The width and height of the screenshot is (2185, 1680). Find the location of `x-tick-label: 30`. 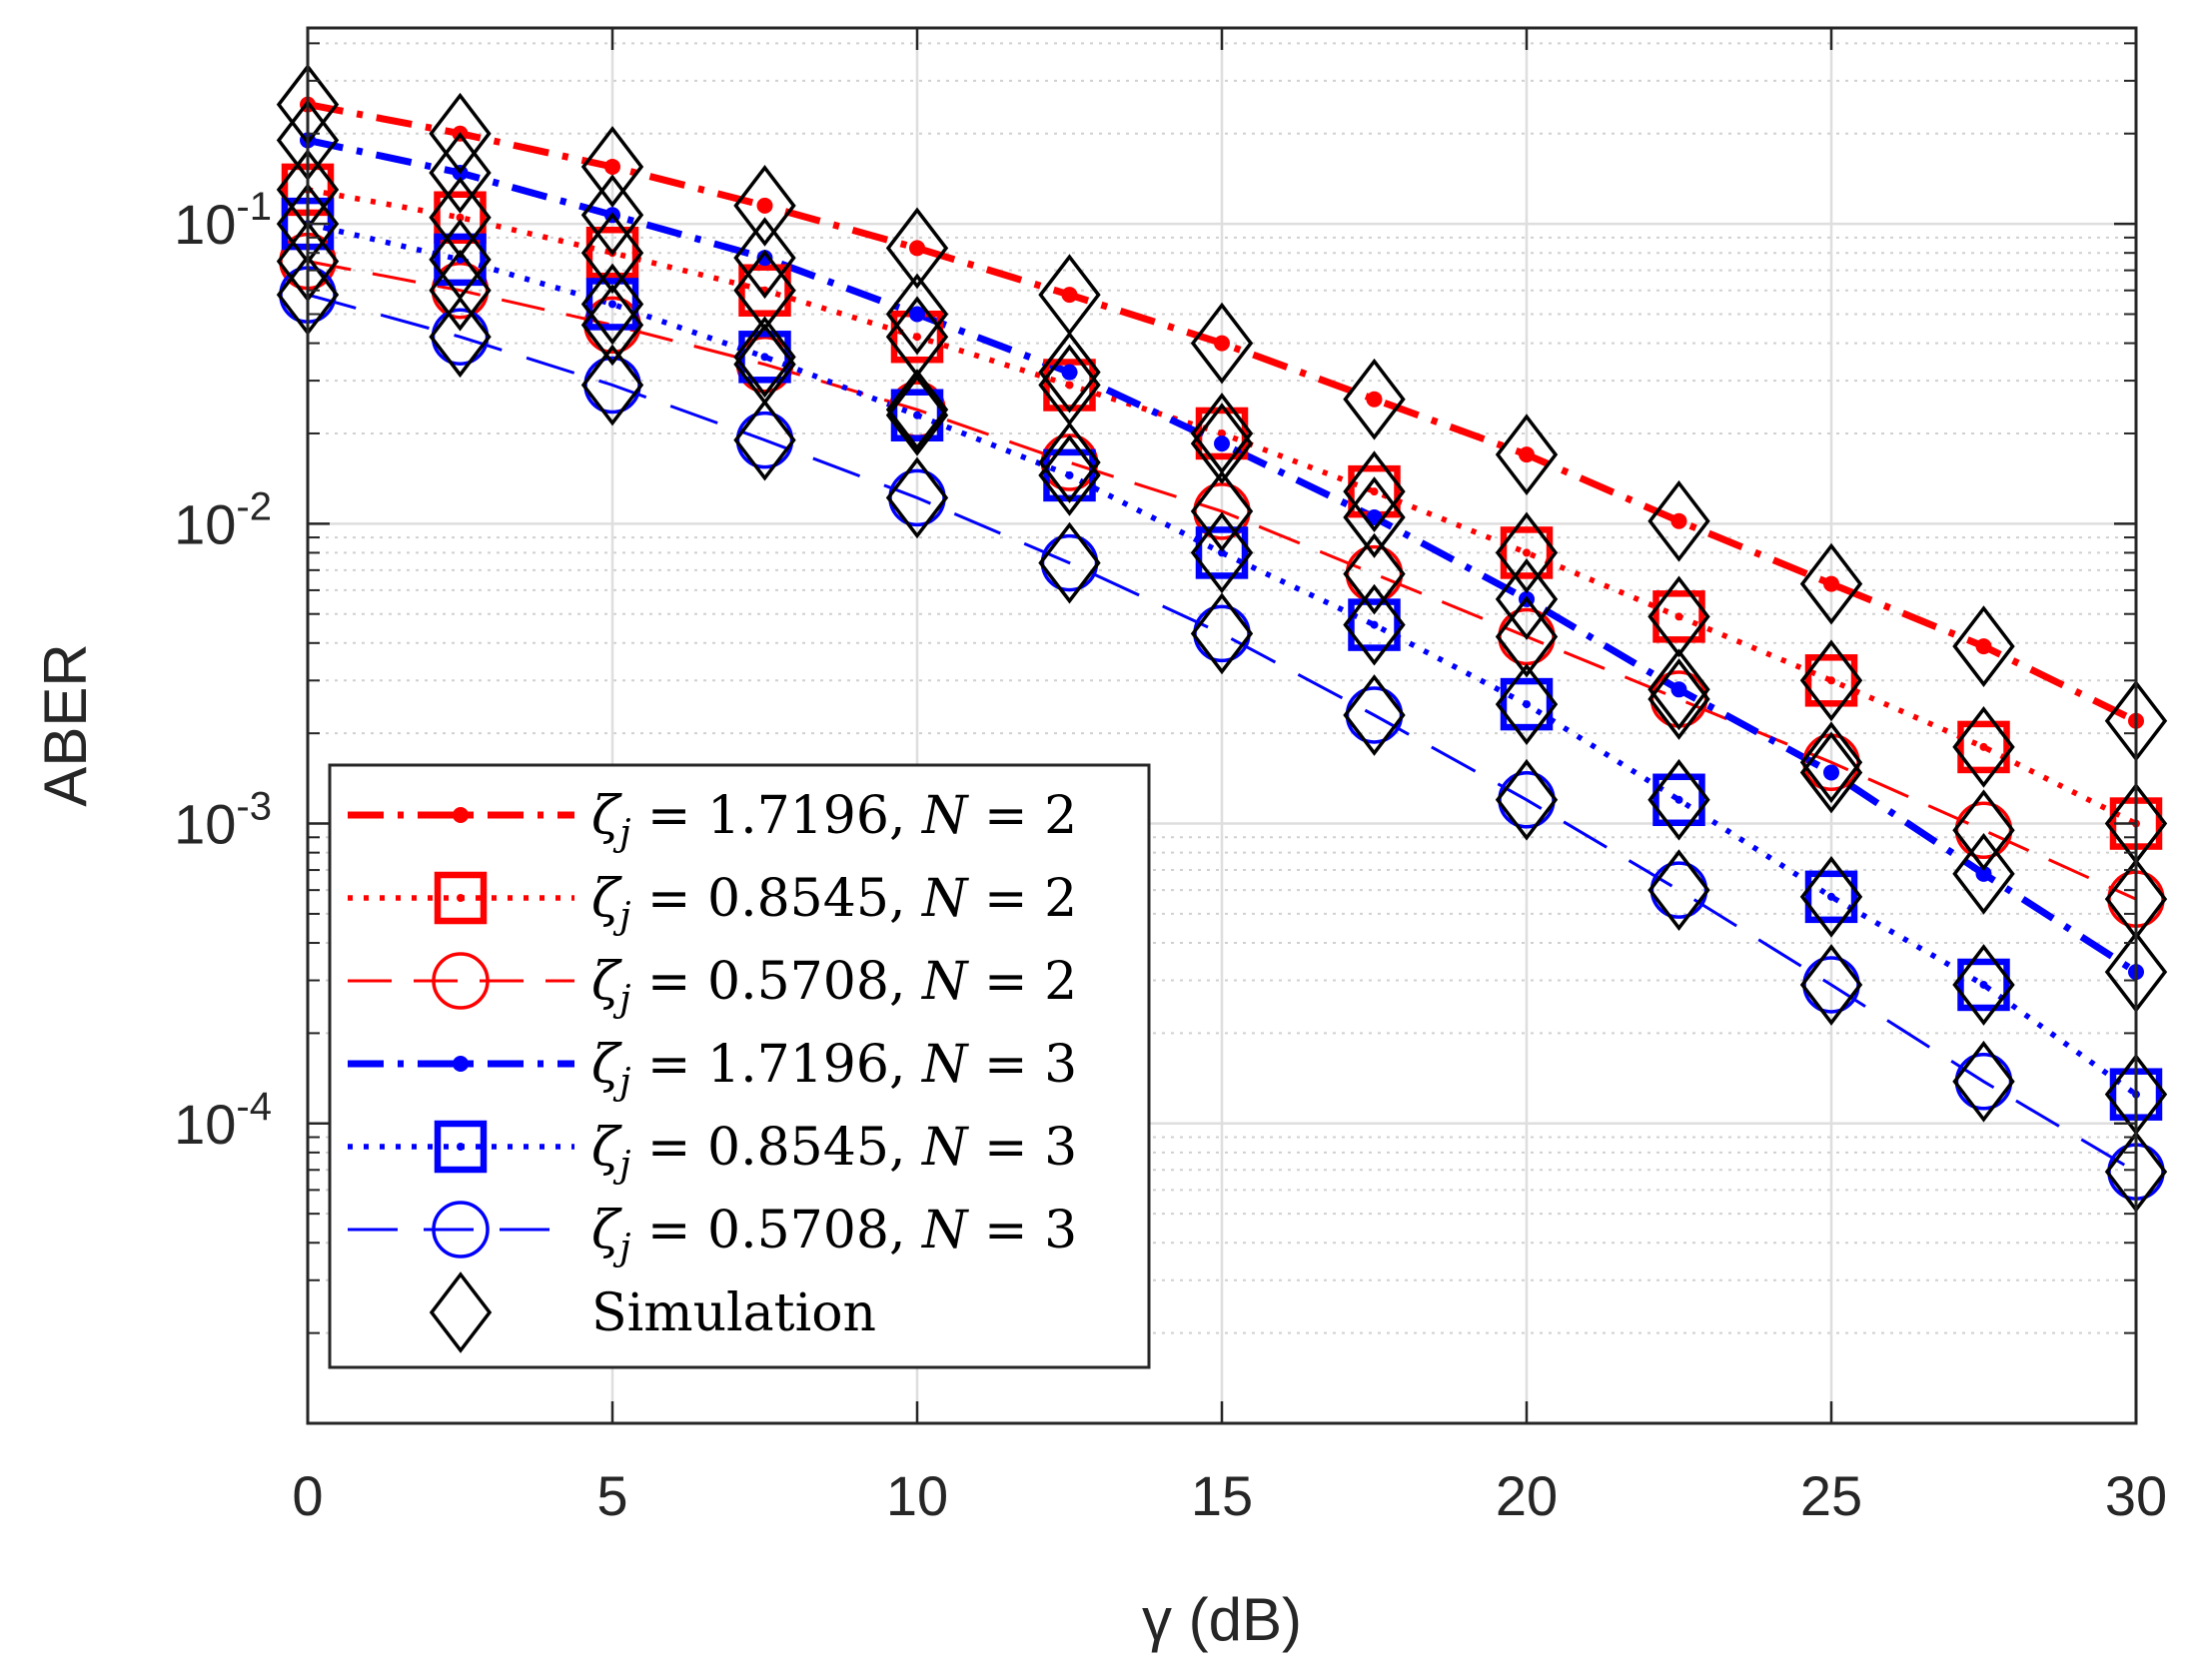

x-tick-label: 30 is located at coordinates (2136, 1495).